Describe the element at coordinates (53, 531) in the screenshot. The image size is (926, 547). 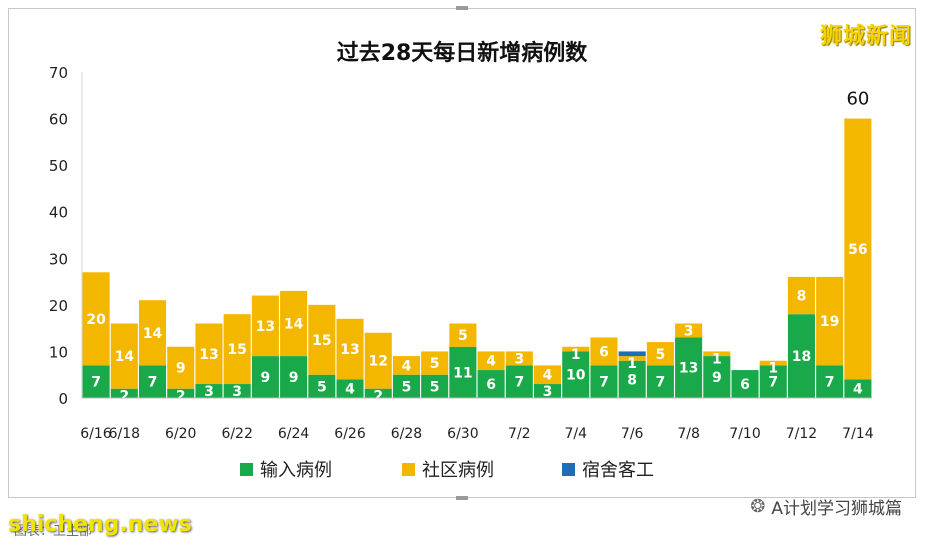
I see `source-caption: 图表：卫生部` at that location.